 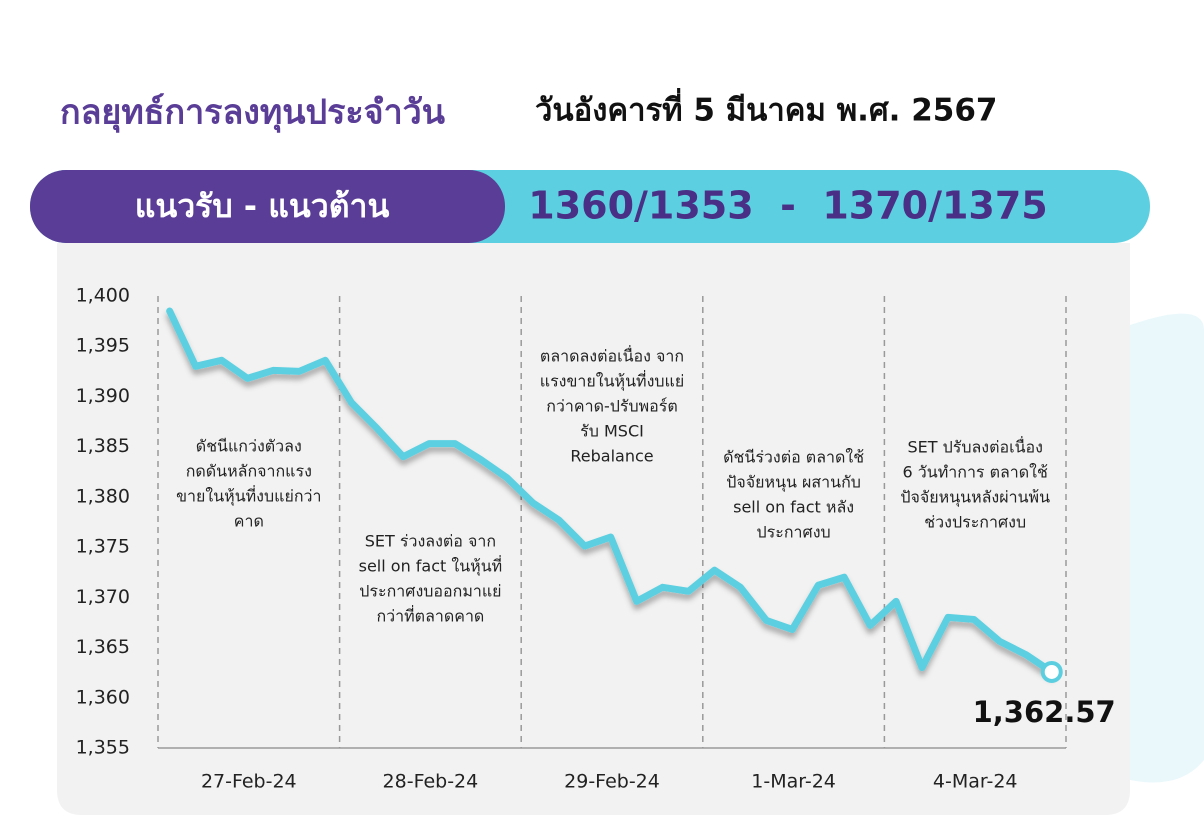 I want to click on annotation: ดัชนีร่วงต่อ ตลาดใช้, so click(x=793, y=457).